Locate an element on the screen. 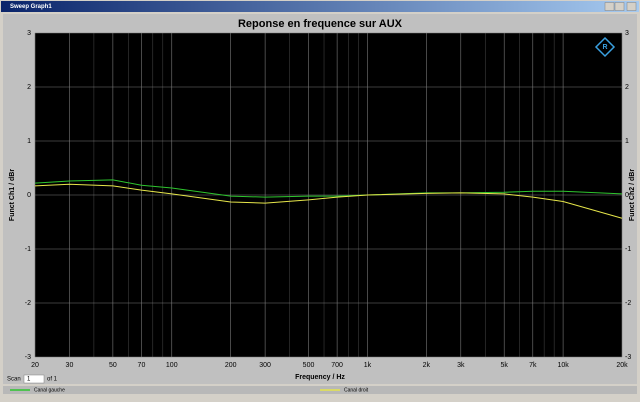 This screenshot has width=640, height=407. x-tick-label: 5k is located at coordinates (504, 365).